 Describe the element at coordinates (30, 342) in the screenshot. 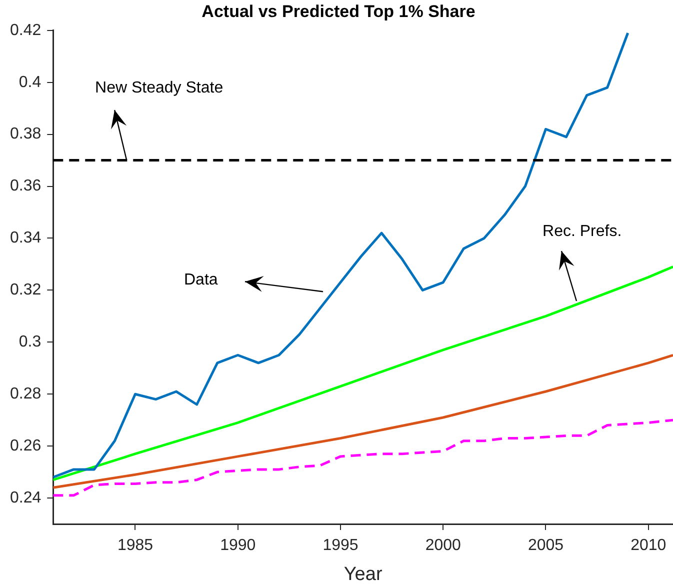

I see `y-tick-label: 0.3` at that location.